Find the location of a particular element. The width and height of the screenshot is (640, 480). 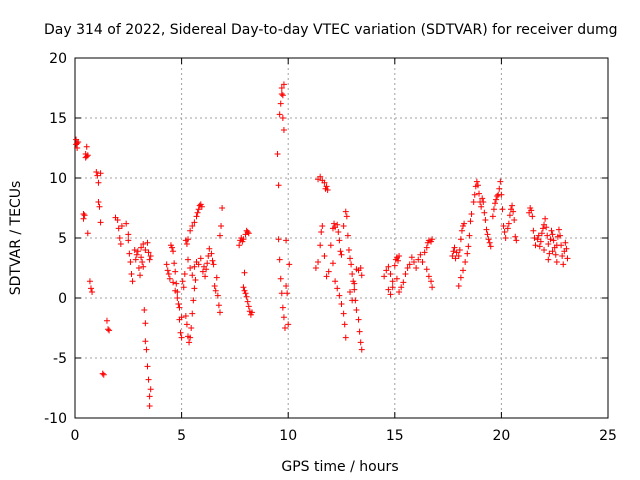

x-tick-label: 15 is located at coordinates (395, 436).